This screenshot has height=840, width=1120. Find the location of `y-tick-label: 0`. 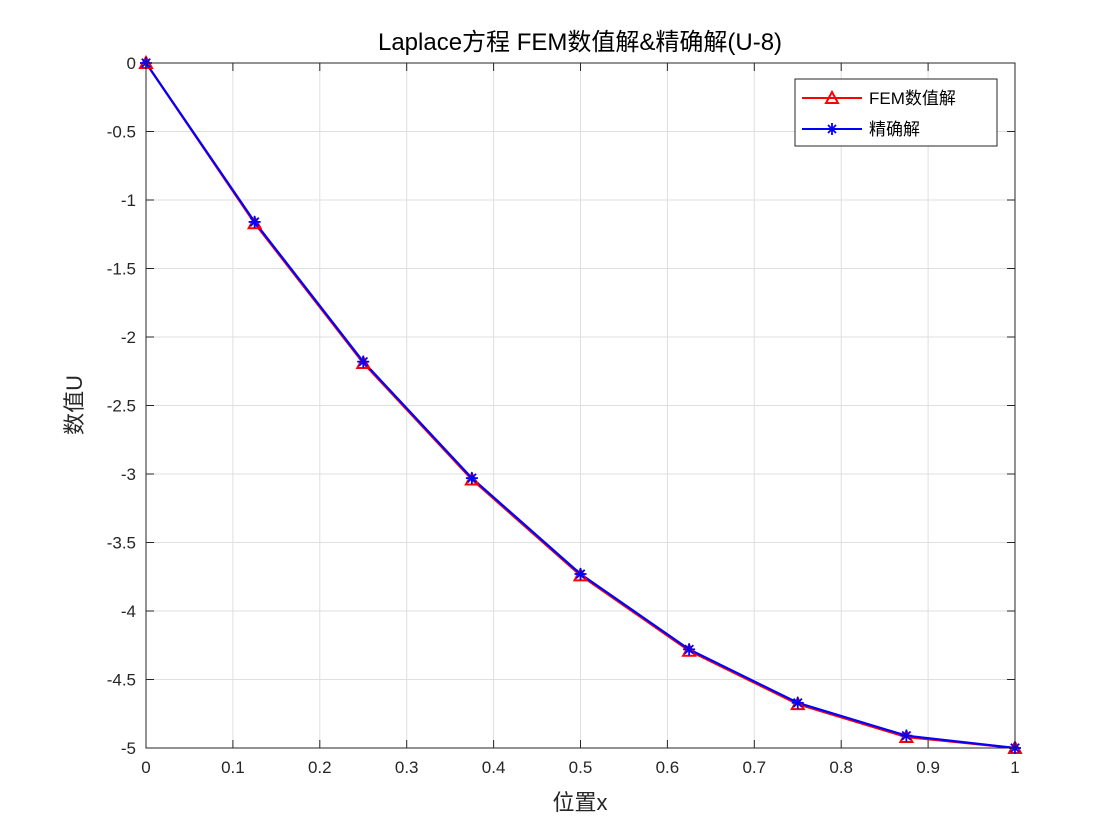

y-tick-label: 0 is located at coordinates (131, 63).